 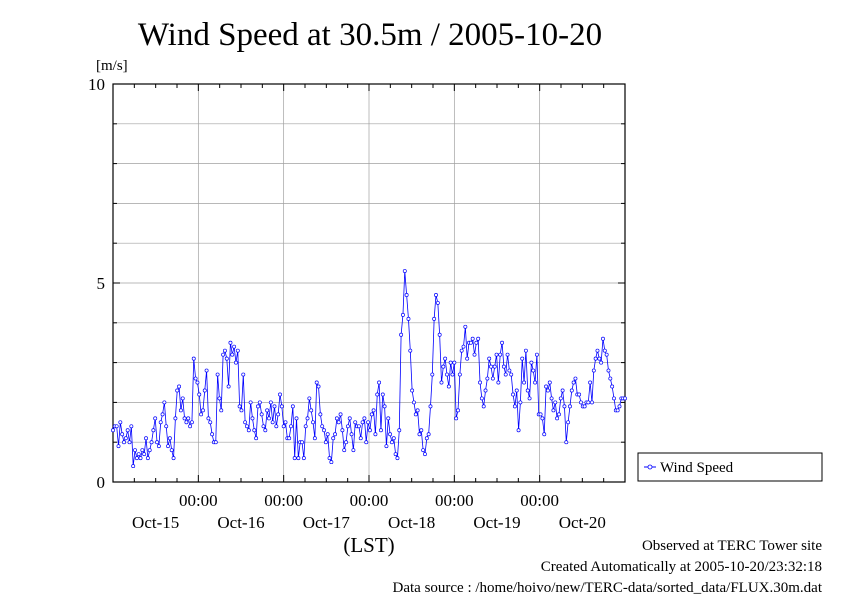 What do you see at coordinates (96, 283) in the screenshot?
I see `y-tick-labels: 0 5 10` at bounding box center [96, 283].